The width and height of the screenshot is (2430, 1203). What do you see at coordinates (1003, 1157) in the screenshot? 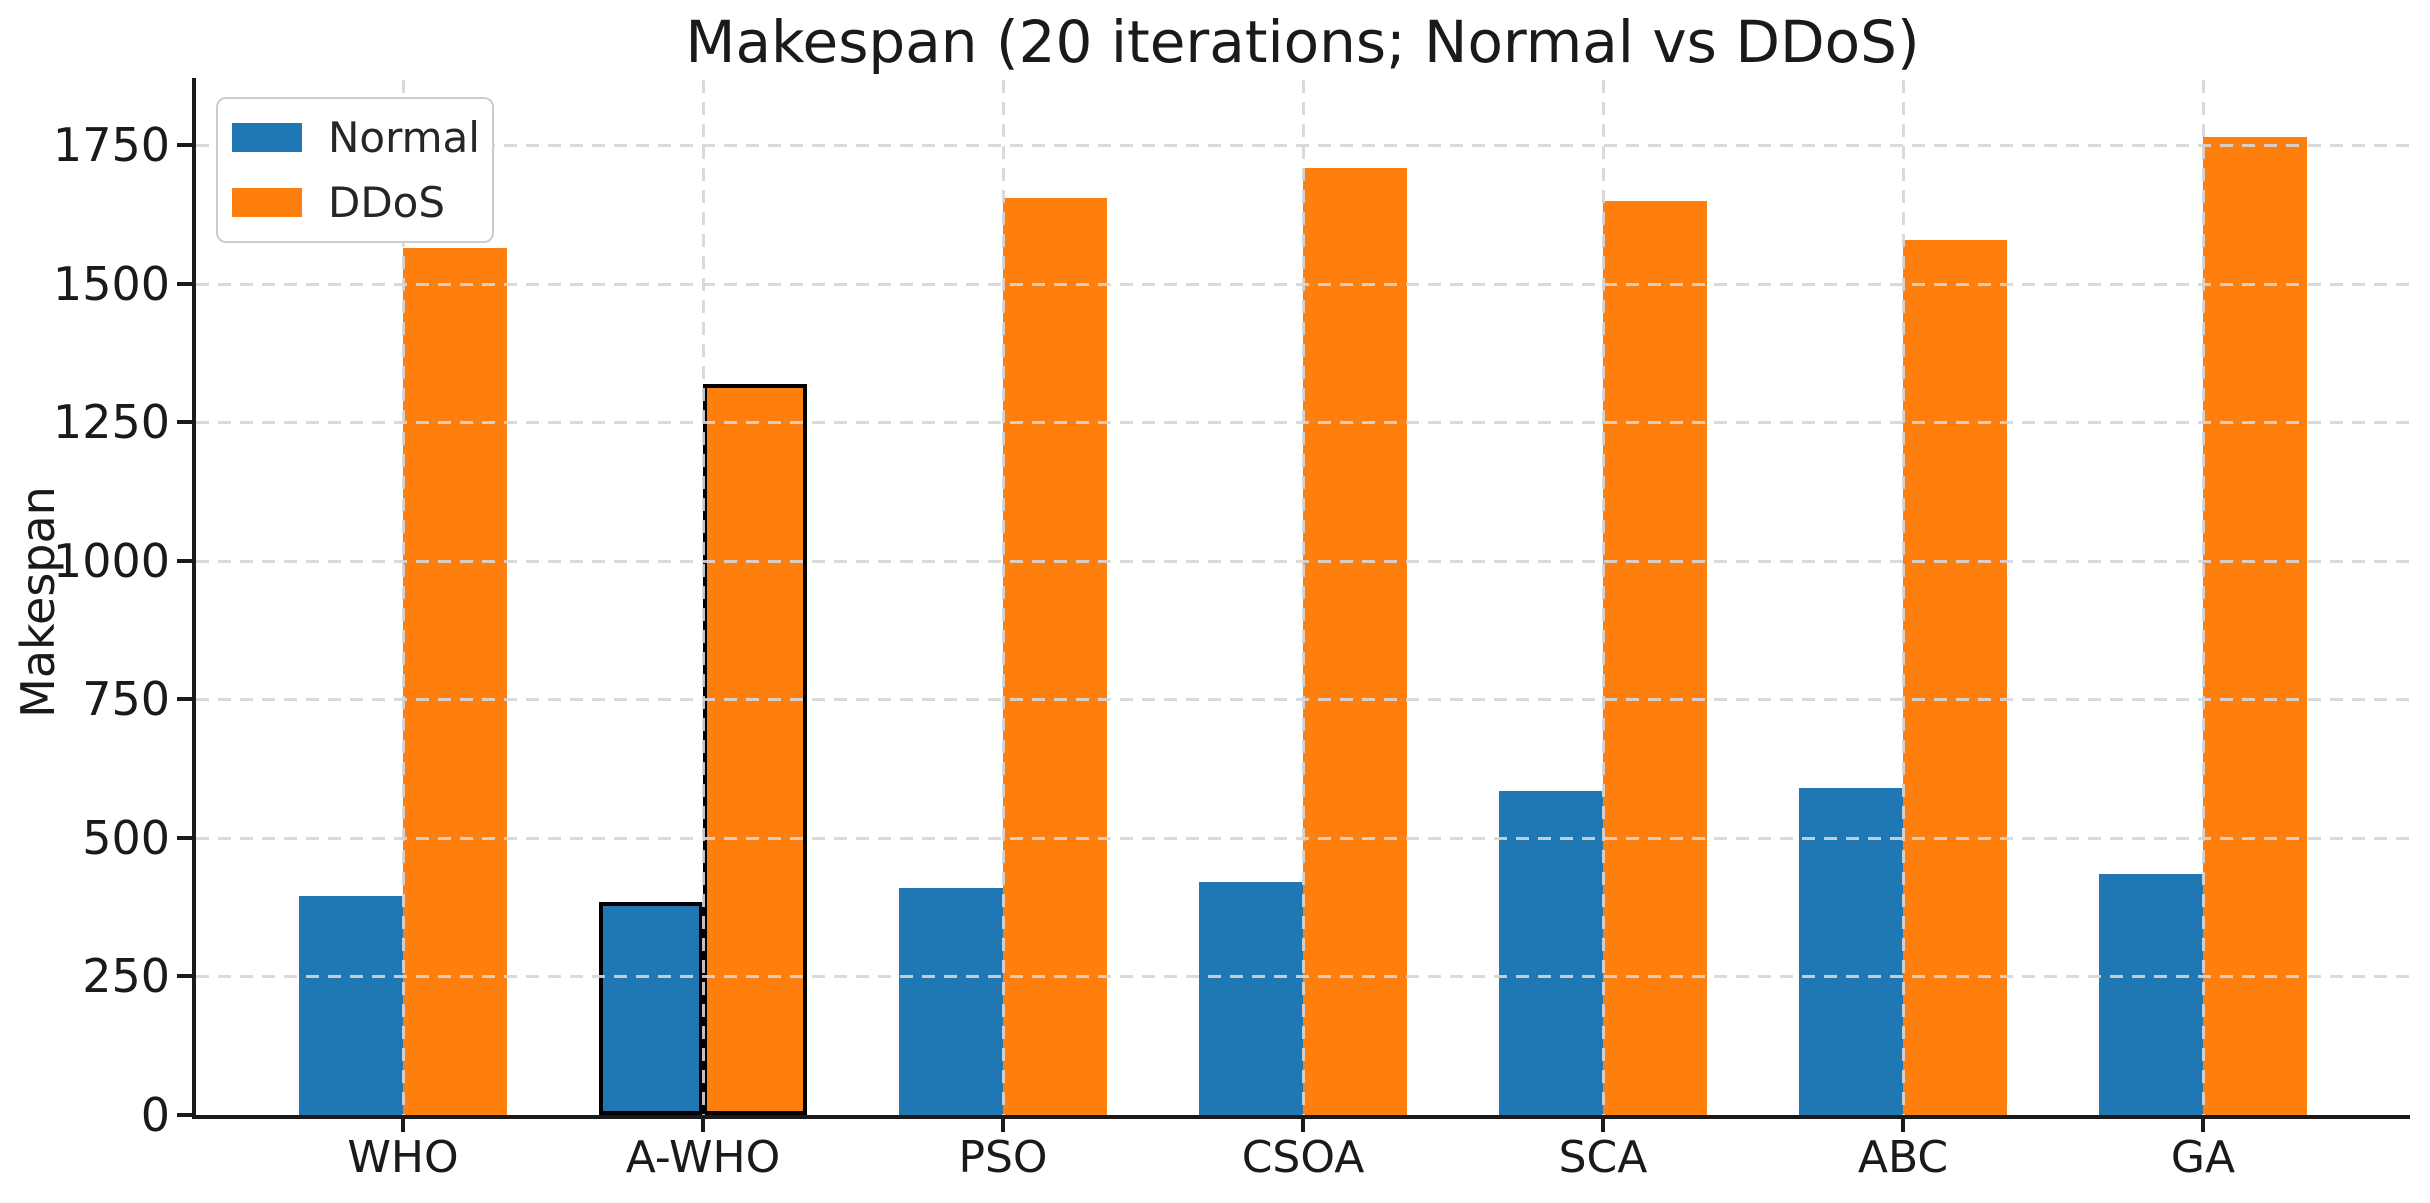
I see `x-tick-label-pso: PSO` at bounding box center [1003, 1157].